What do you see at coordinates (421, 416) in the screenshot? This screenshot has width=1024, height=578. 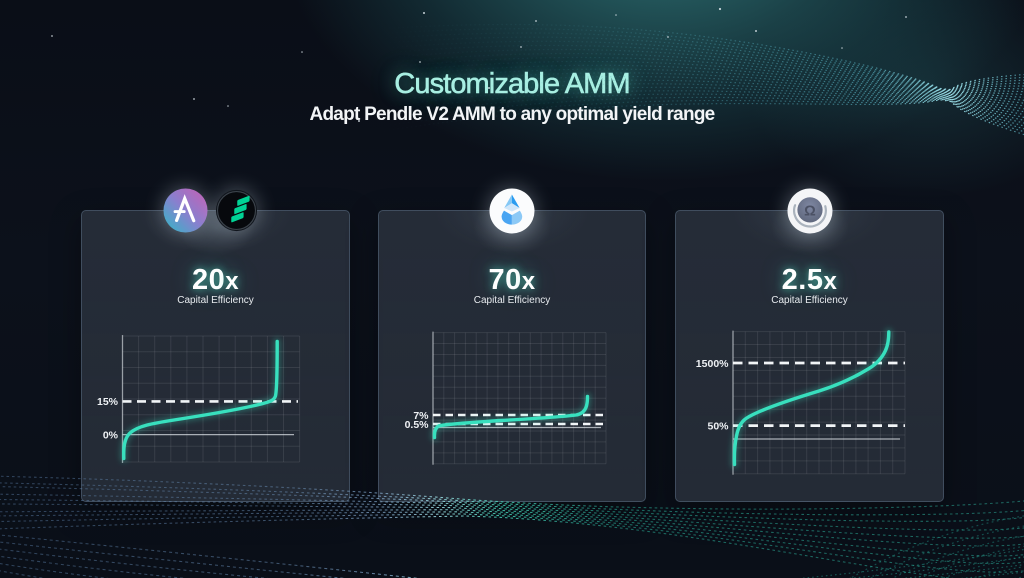 I see `svg-text: 7%` at bounding box center [421, 416].